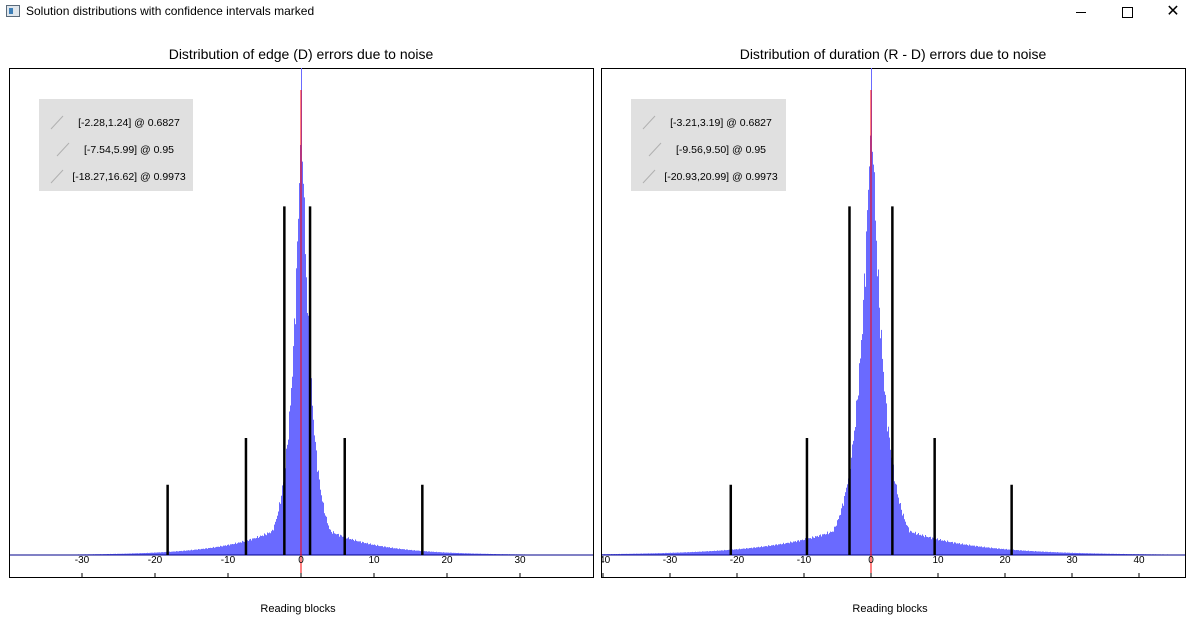 The width and height of the screenshot is (1192, 624). I want to click on close-button: ✕, so click(1171, 12).